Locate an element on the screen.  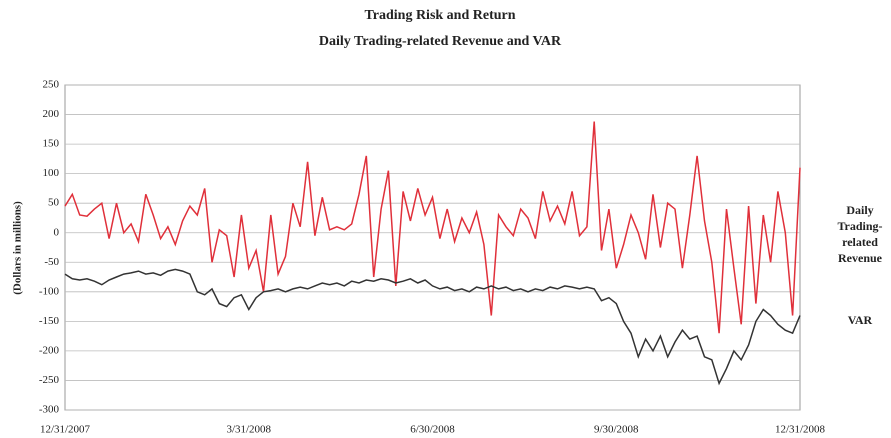
y-tick-label: -250 is located at coordinates (49, 380).